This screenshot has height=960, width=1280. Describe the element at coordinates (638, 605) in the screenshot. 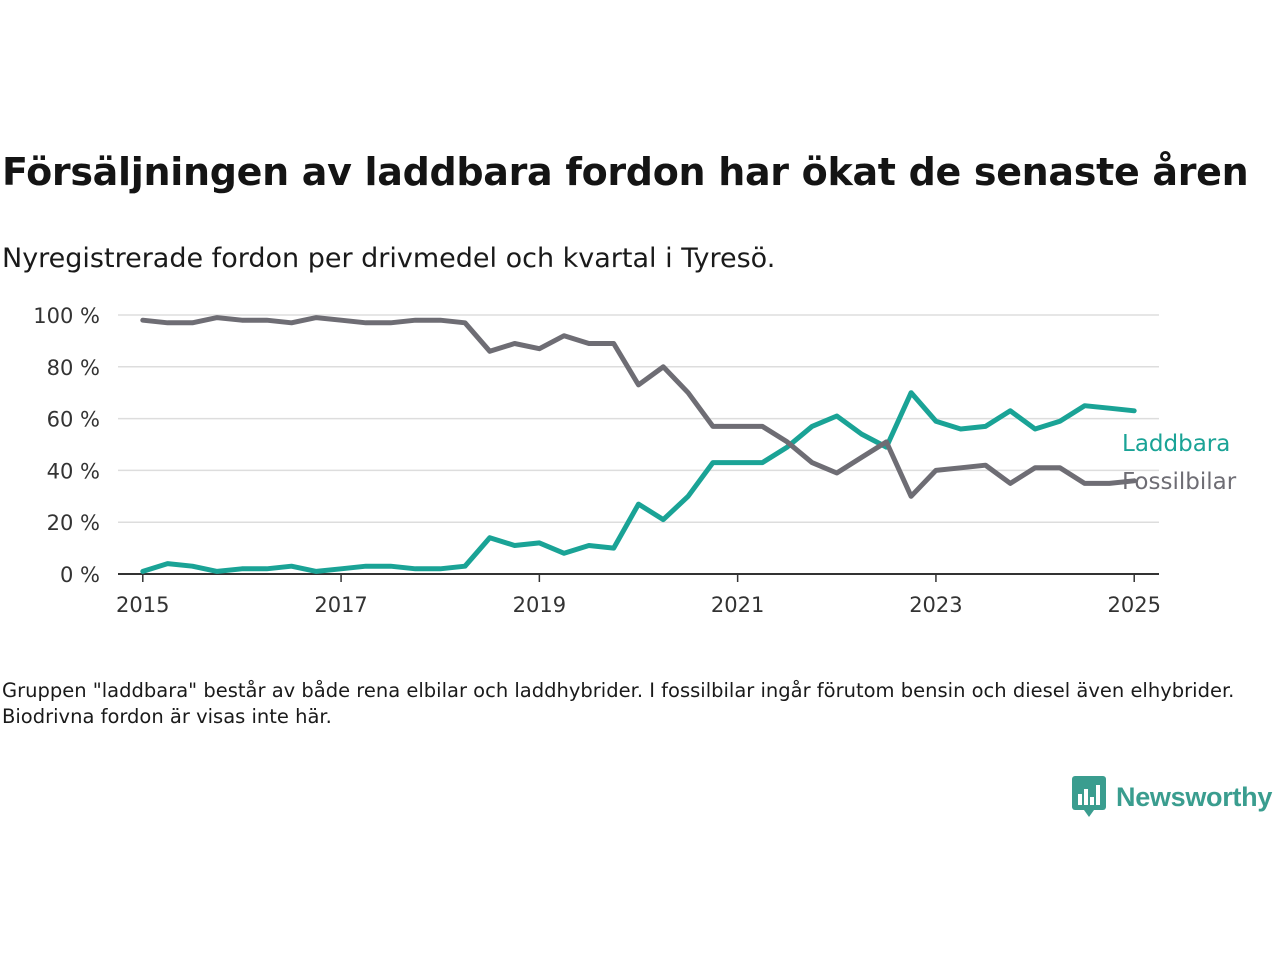

I see `x-axis-labels: 2015 2017 2019 2021 2023 2025` at that location.